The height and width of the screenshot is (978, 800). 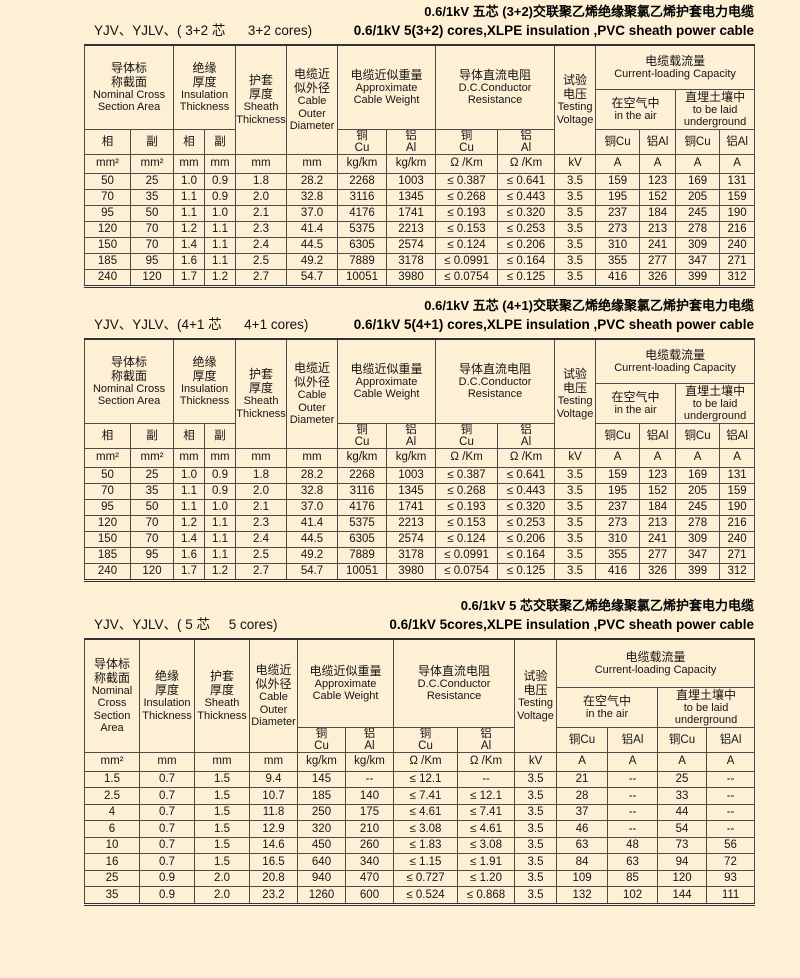 What do you see at coordinates (737, 213) in the screenshot?
I see `table-cell: 190` at bounding box center [737, 213].